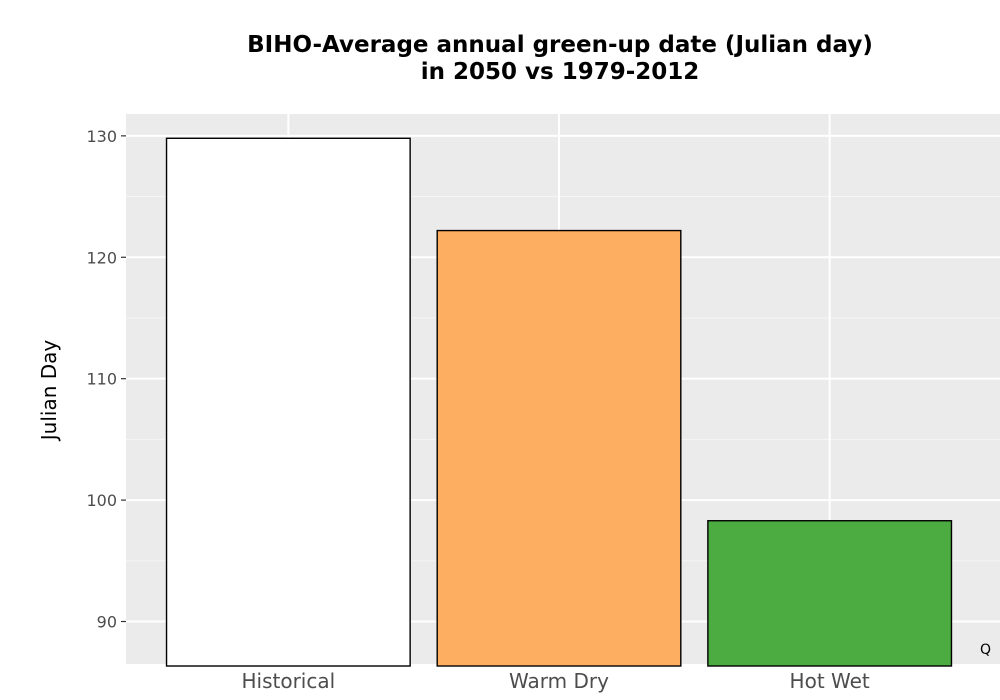 Image resolution: width=1000 pixels, height=700 pixels. I want to click on x-tick-label: Hot Wet, so click(830, 681).